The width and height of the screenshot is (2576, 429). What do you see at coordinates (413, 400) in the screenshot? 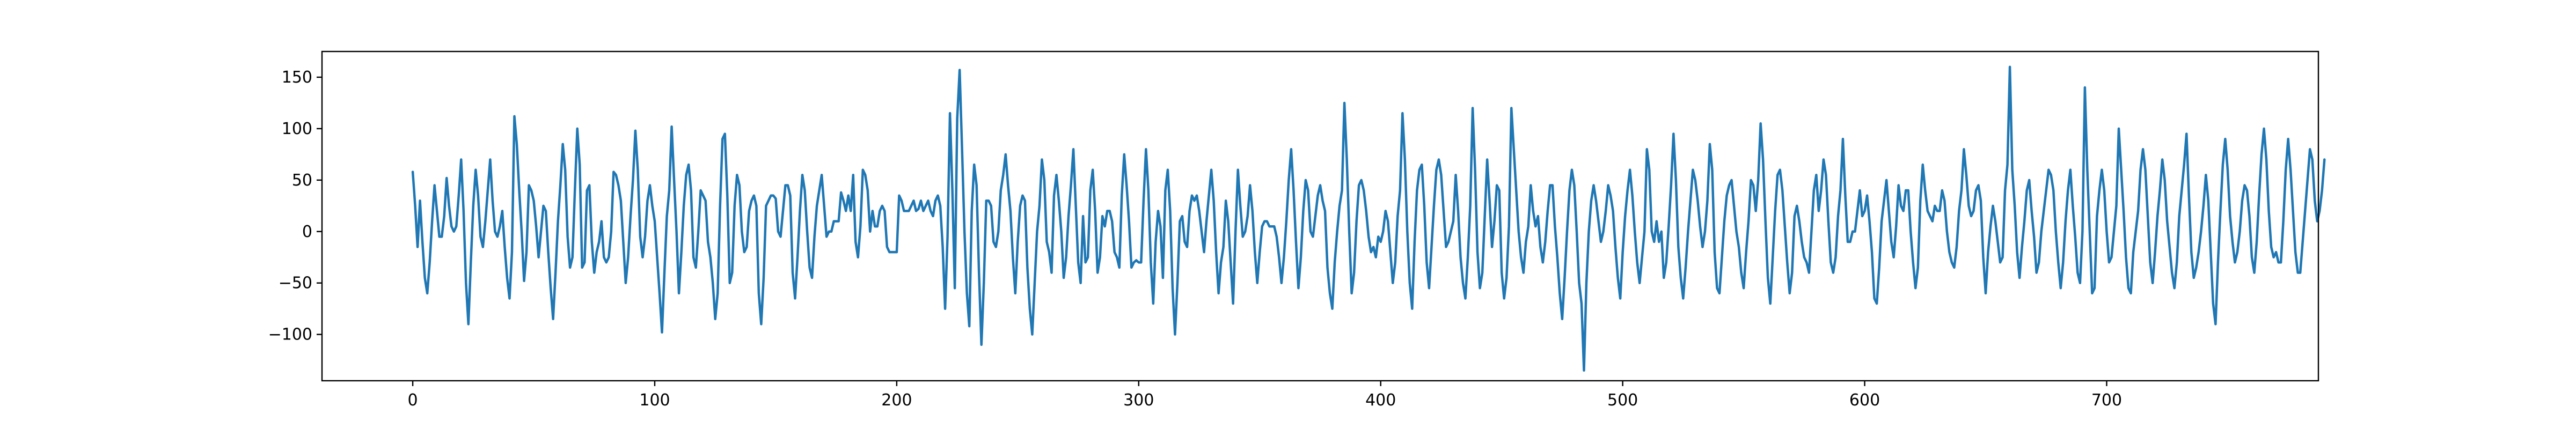
I see `x-tick-label: 0` at bounding box center [413, 400].